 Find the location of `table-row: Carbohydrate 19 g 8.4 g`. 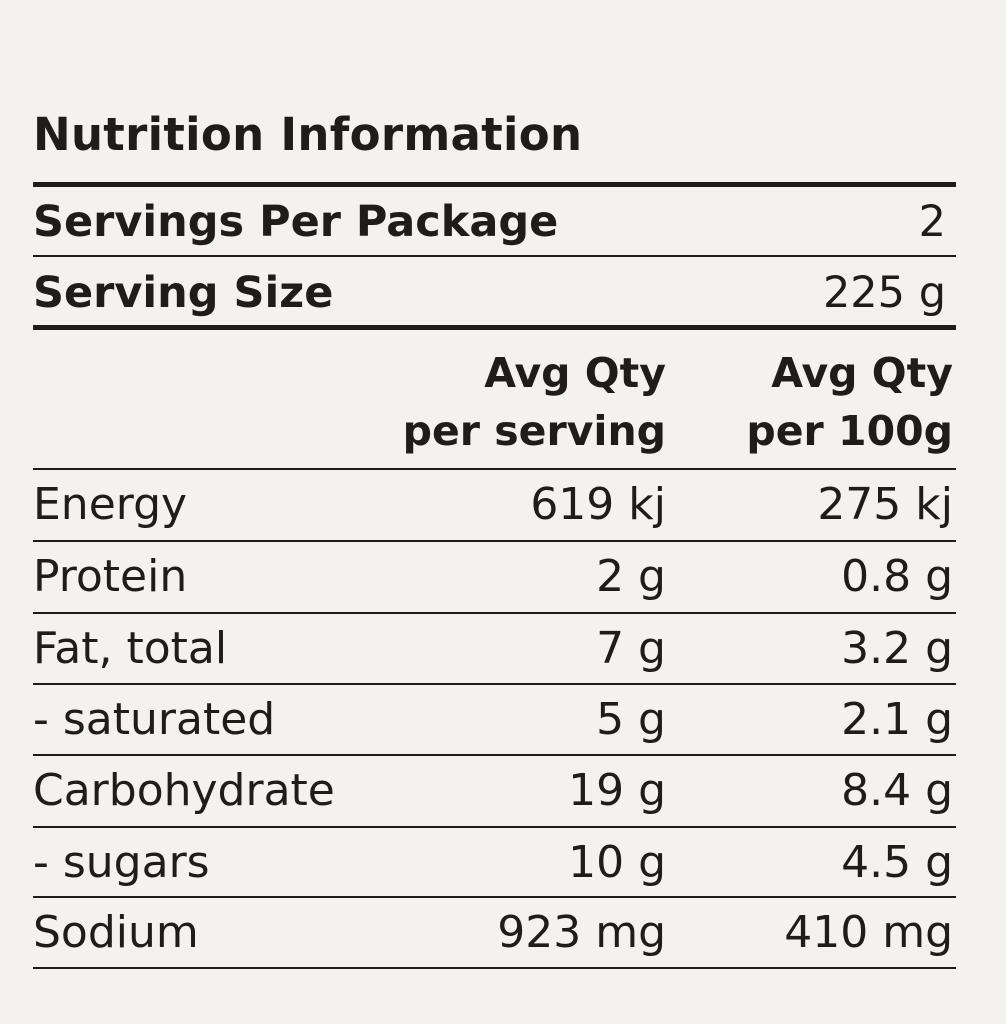

table-row: Carbohydrate 19 g 8.4 g is located at coordinates (494, 791).